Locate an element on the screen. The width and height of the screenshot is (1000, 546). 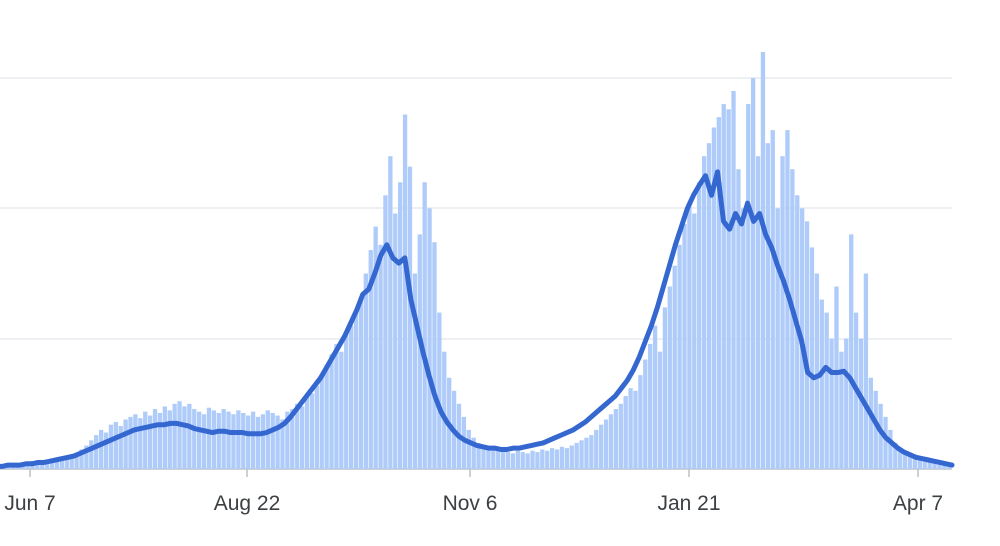
x-tick-label: Apr 7 is located at coordinates (918, 503).